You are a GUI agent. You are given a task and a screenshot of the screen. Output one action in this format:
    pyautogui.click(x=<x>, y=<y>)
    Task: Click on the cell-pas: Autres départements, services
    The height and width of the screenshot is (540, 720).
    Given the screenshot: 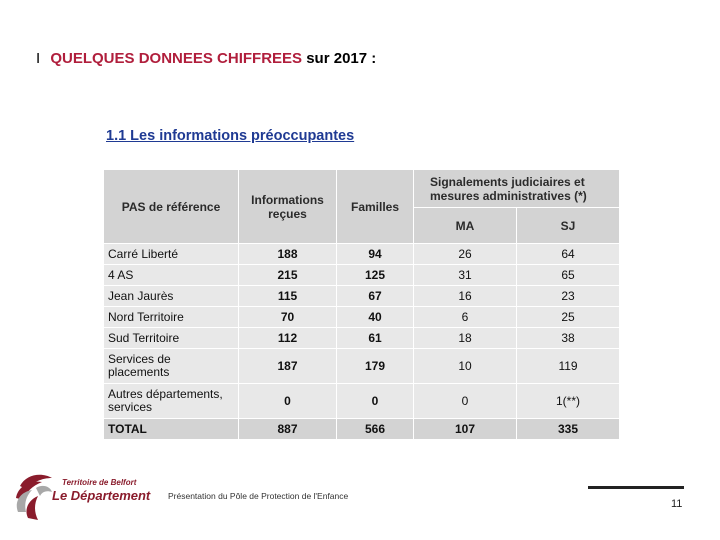 What is the action you would take?
    pyautogui.click(x=171, y=401)
    